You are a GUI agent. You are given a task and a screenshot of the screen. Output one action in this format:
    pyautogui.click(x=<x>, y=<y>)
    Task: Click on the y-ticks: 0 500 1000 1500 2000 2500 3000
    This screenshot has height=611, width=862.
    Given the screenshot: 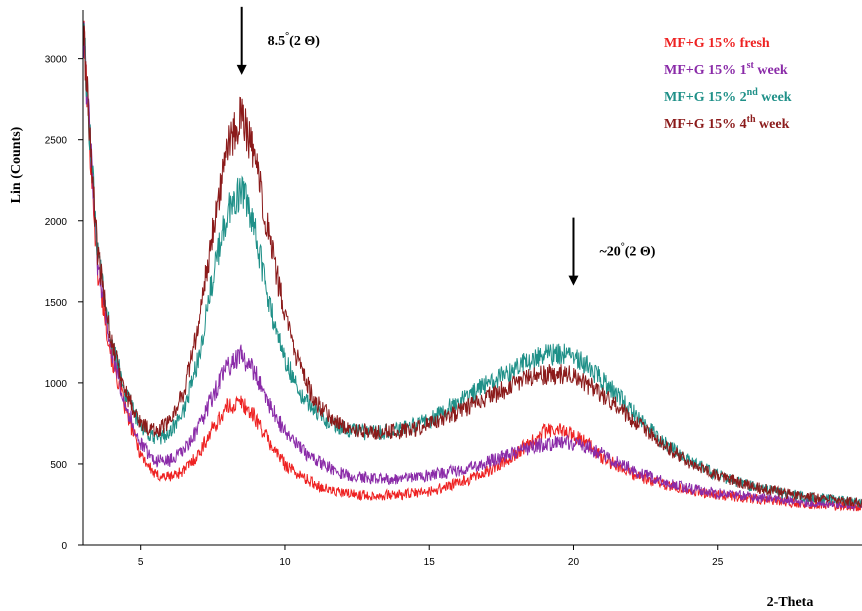 What is the action you would take?
    pyautogui.click(x=64, y=303)
    